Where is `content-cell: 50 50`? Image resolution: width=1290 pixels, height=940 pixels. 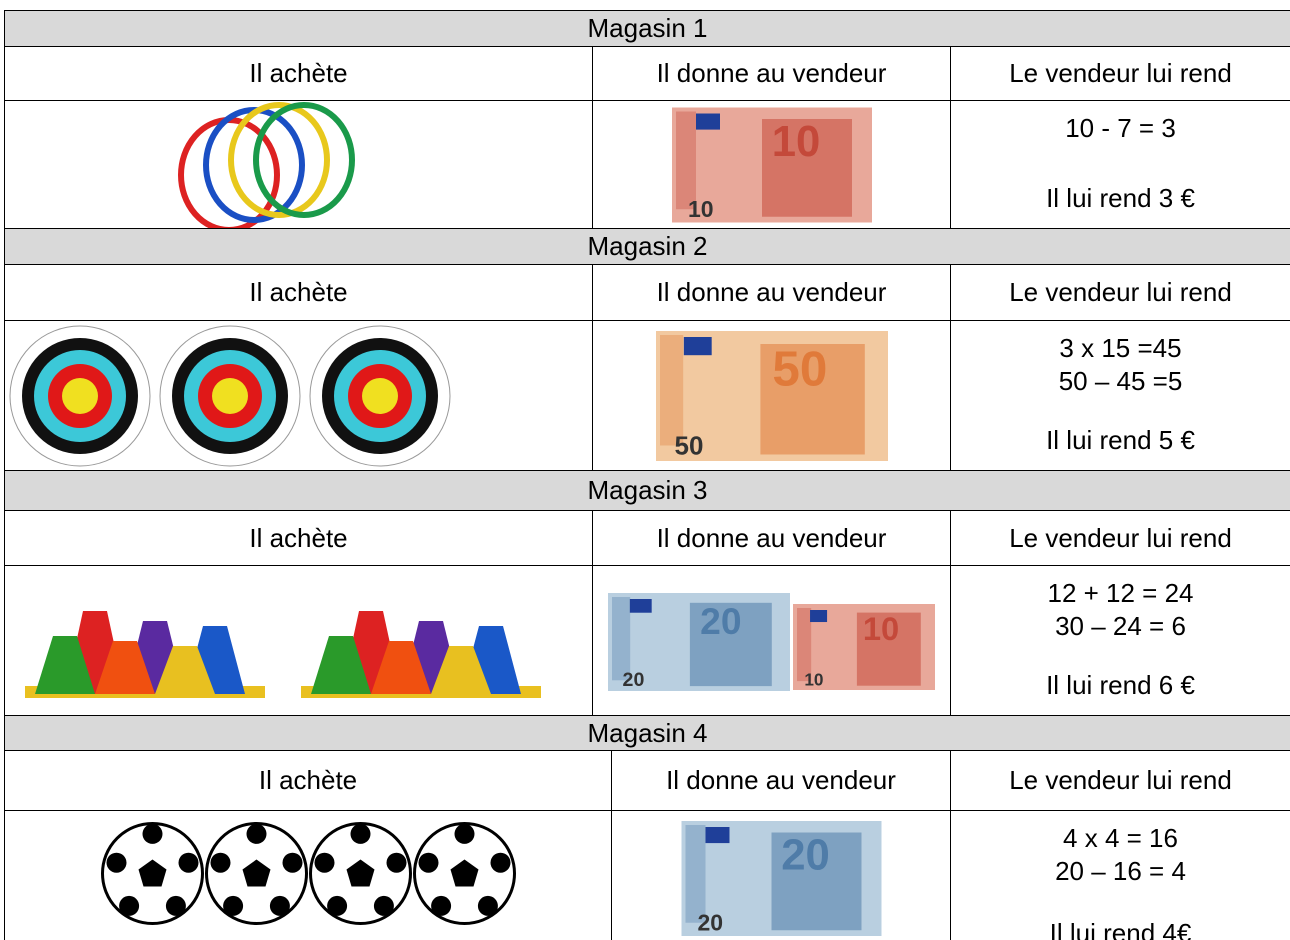
content-cell: 50 50 is located at coordinates (771, 395).